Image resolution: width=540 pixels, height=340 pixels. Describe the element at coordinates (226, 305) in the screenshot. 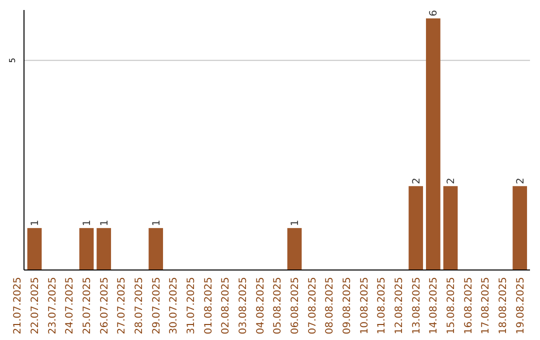

I see `x-tick-label: 02.08.2025` at that location.